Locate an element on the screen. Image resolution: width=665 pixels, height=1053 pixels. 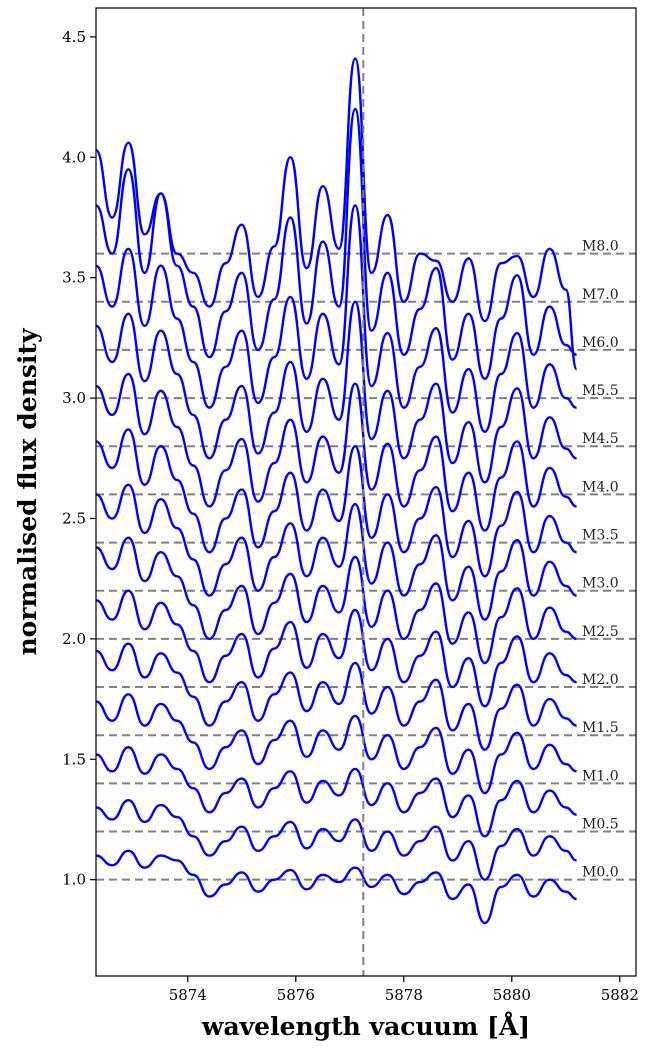
reference-level-label: M3.0 is located at coordinates (600, 584).